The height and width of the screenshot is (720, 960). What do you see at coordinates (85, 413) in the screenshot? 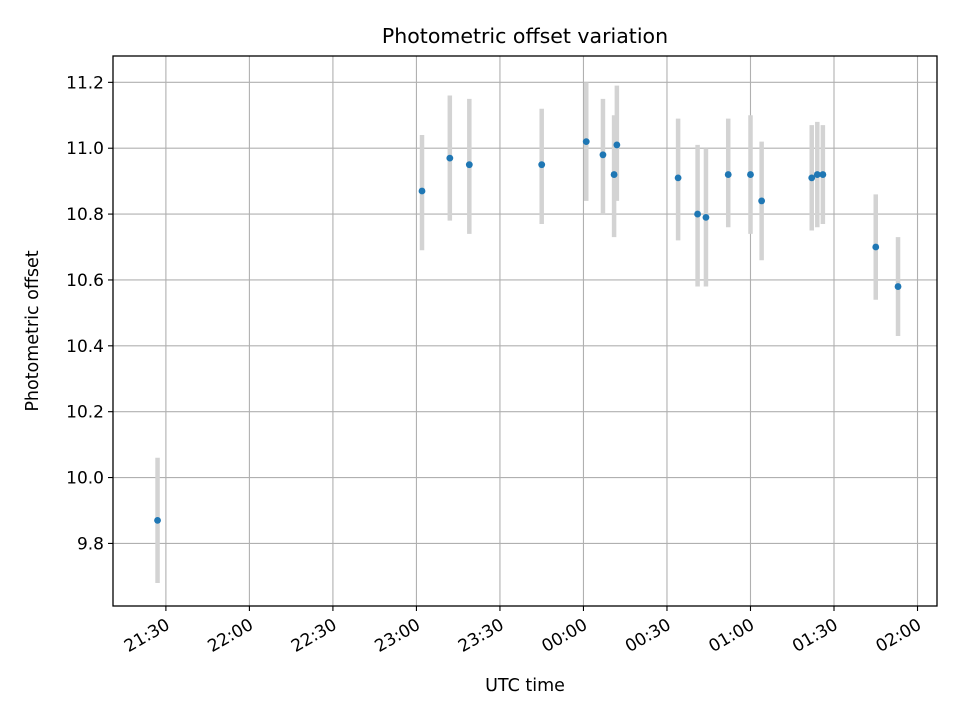
I see `y-tick-label: 10.2` at bounding box center [85, 413].